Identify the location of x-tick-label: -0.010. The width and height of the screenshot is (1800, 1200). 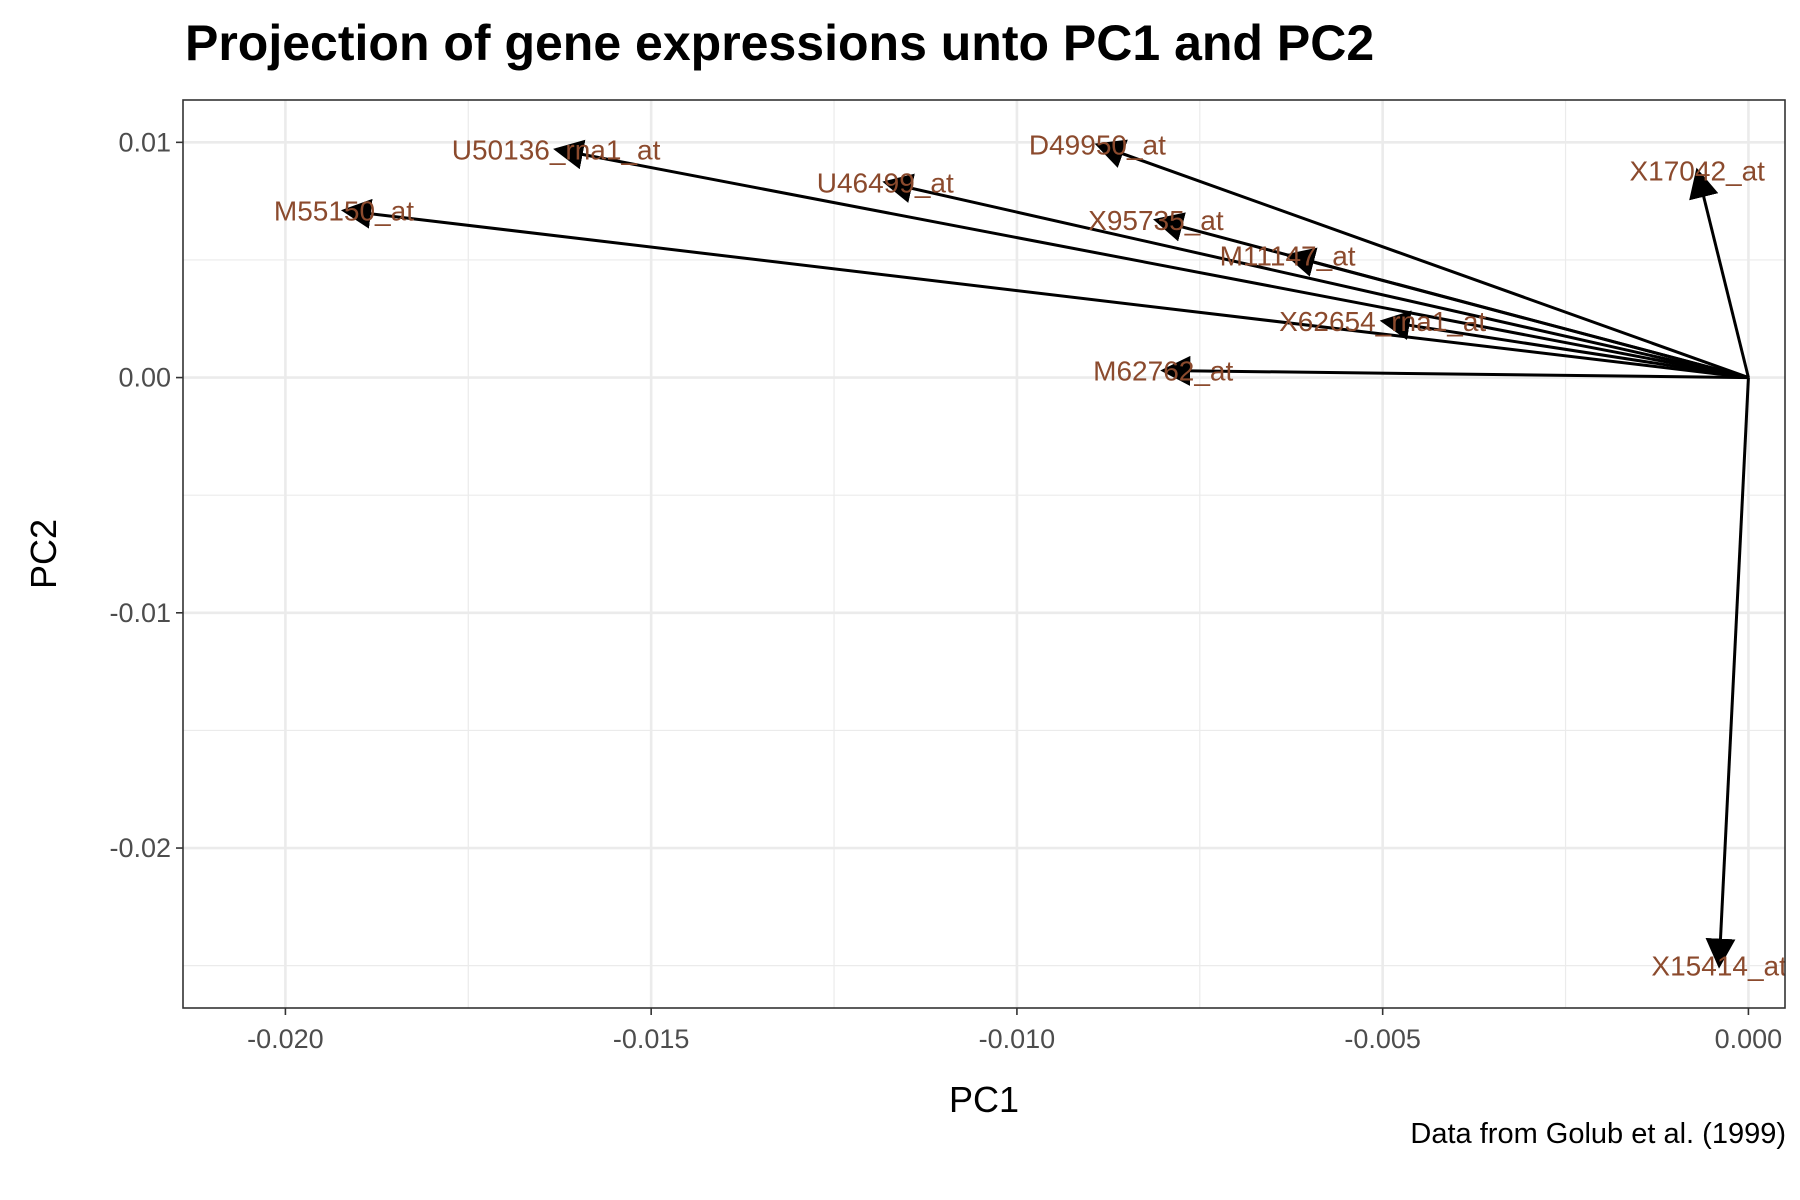
(1017, 1039).